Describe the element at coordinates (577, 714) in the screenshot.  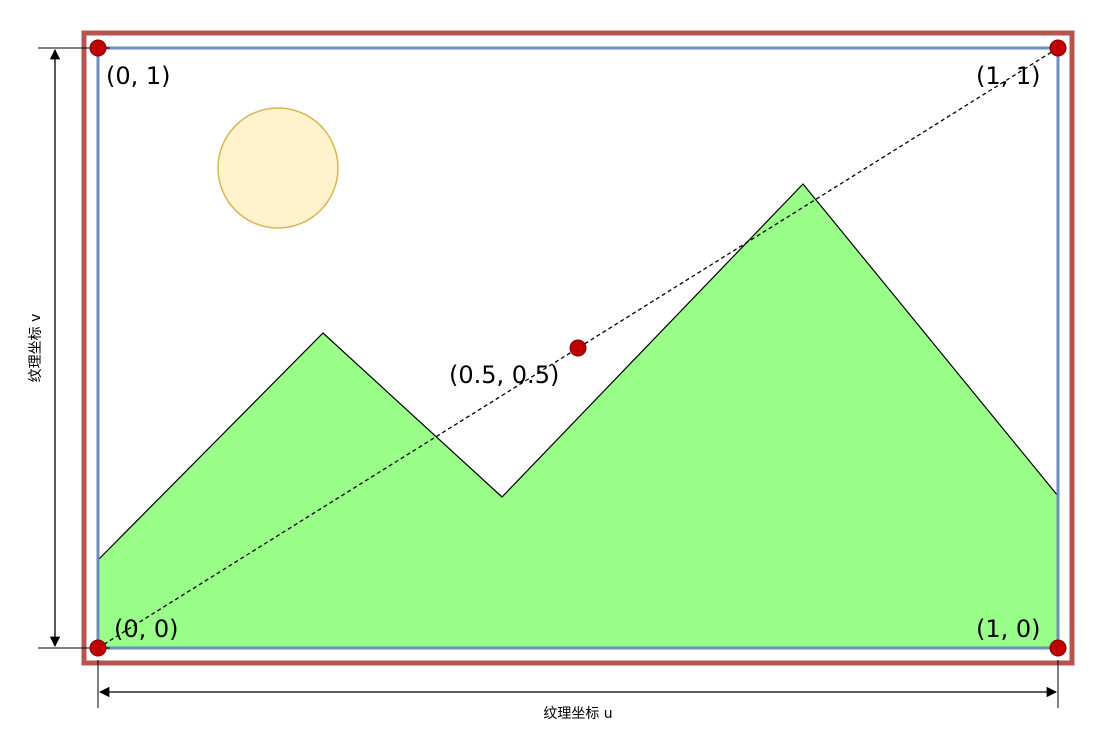
I see `u-axis-label: 纹理坐标 u` at that location.